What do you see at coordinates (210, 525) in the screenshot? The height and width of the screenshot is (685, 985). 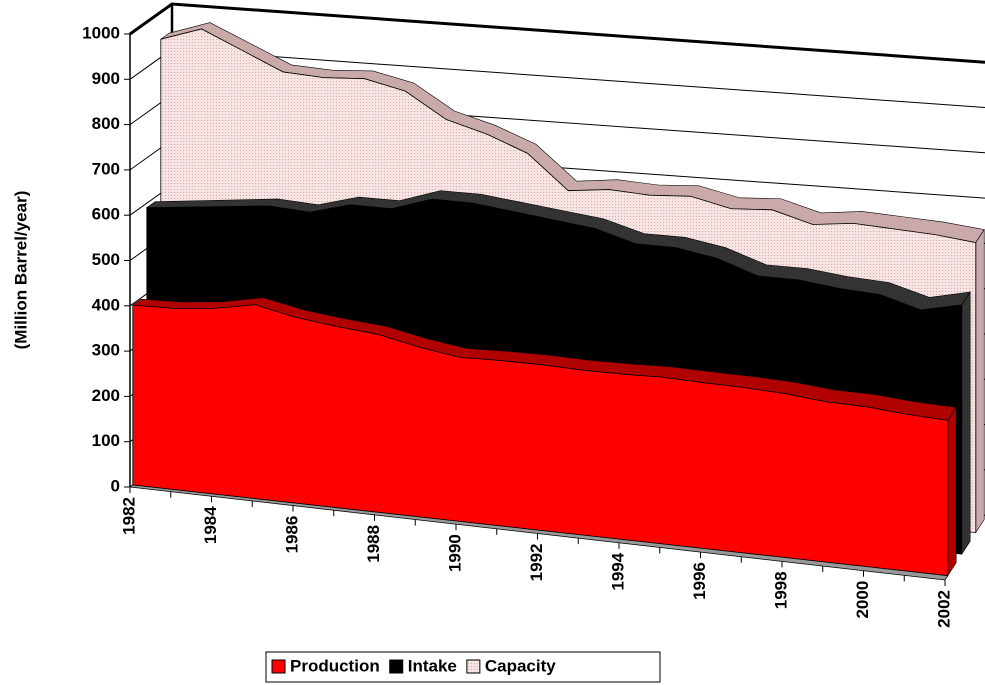 I see `x-tick-label: 1984` at bounding box center [210, 525].